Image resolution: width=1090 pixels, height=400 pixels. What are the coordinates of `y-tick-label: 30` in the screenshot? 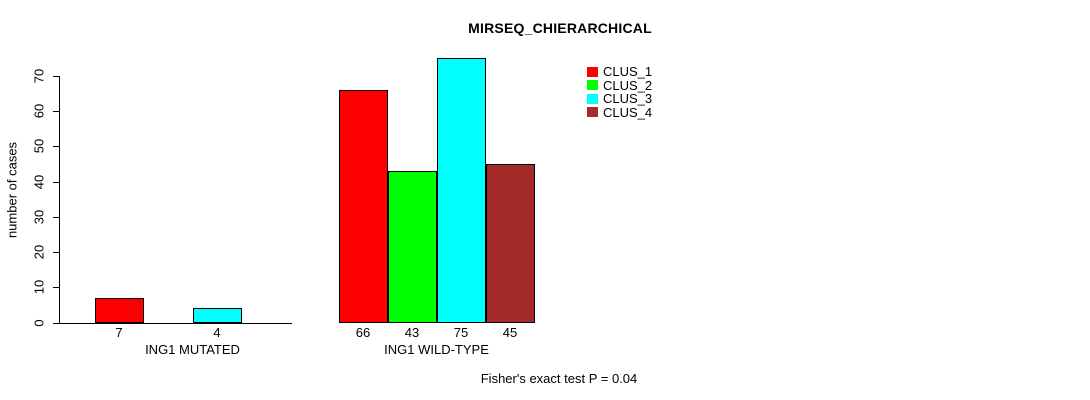 It's located at (39, 217).